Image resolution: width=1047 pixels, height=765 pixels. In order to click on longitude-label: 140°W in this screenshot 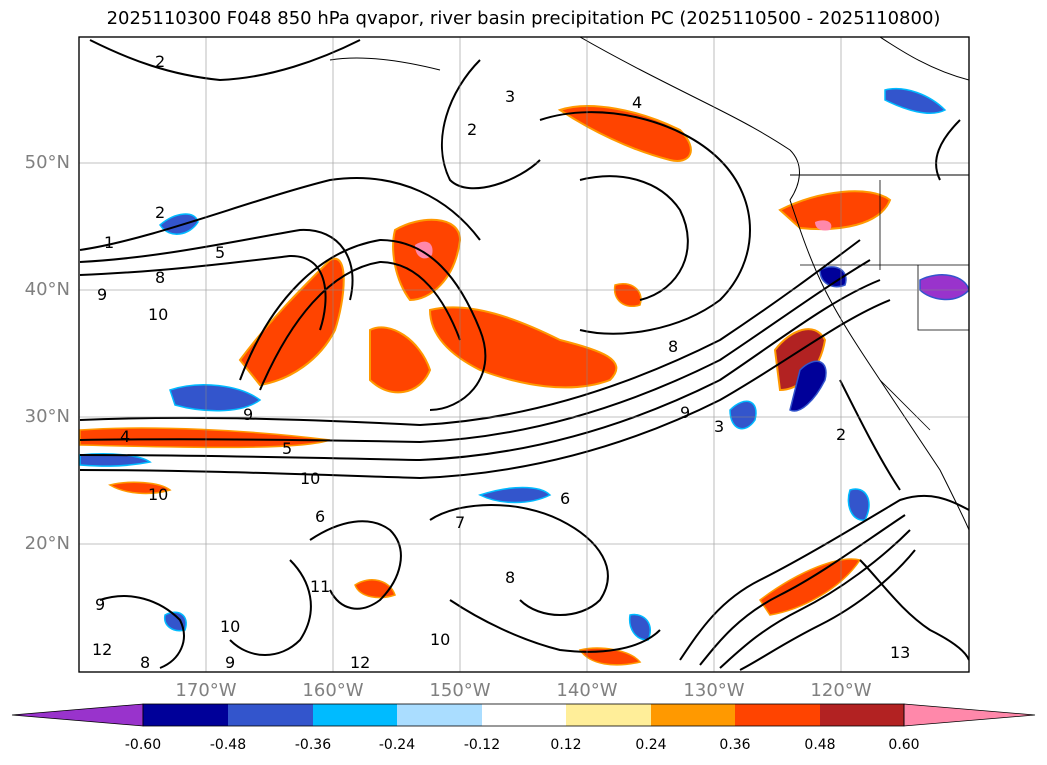, I will do `click(587, 690)`.